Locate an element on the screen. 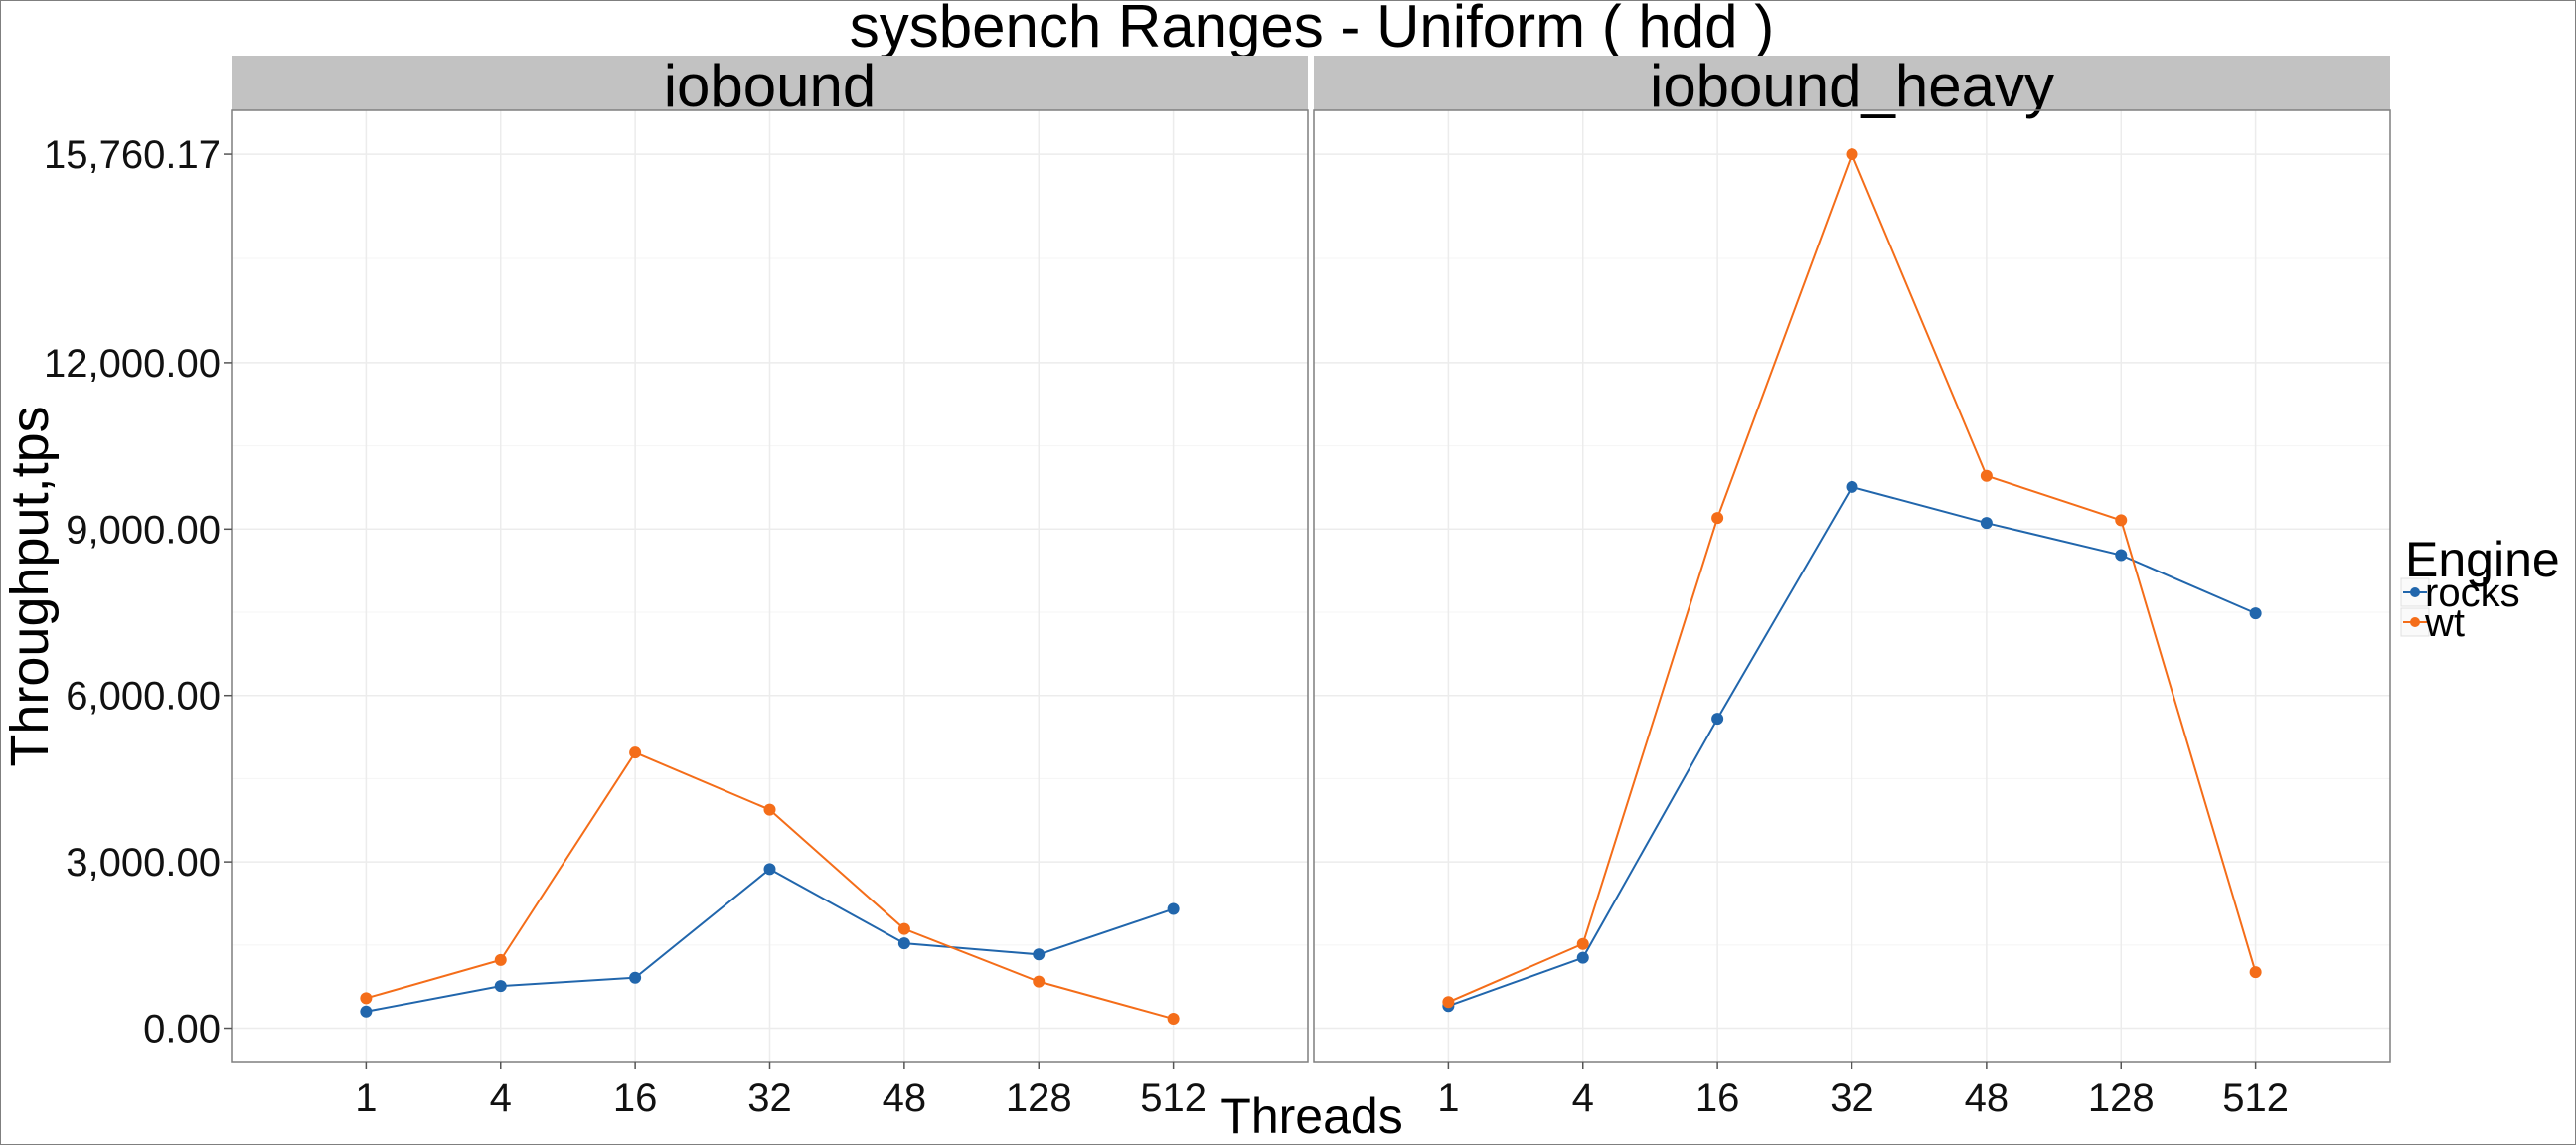 The image size is (2576, 1145). y-tick-label: 9,000.00 is located at coordinates (143, 530).